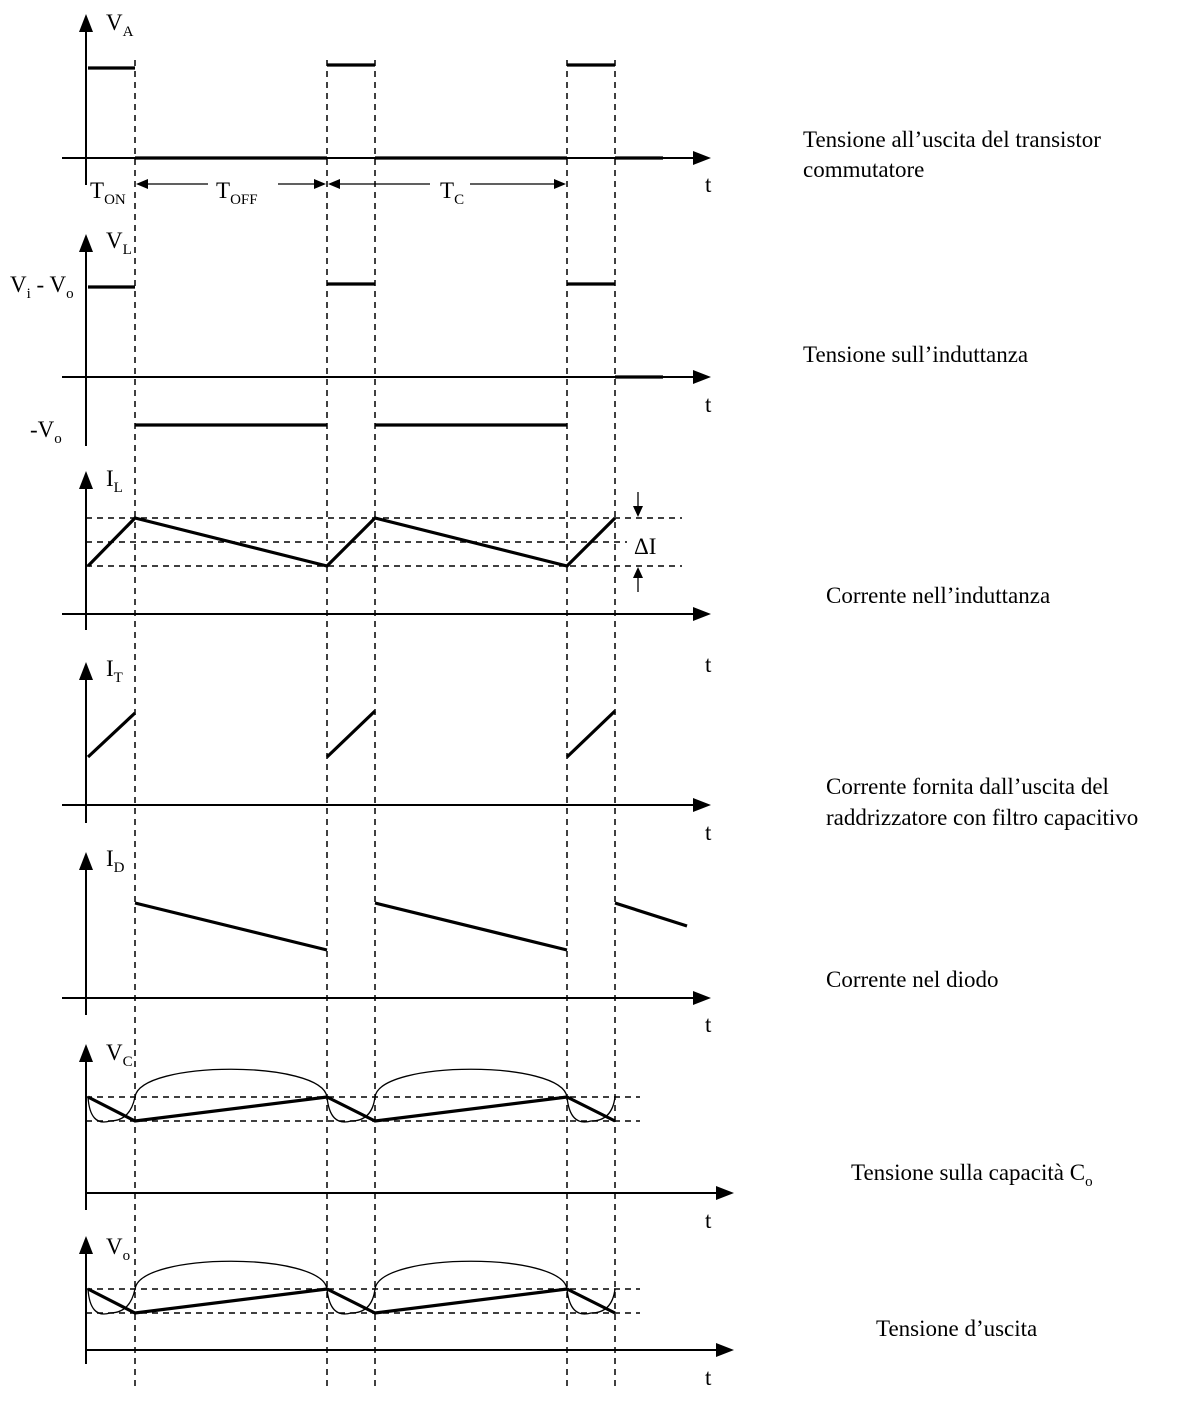  What do you see at coordinates (351, 1109) in the screenshot?
I see `vc-waveform` at bounding box center [351, 1109].